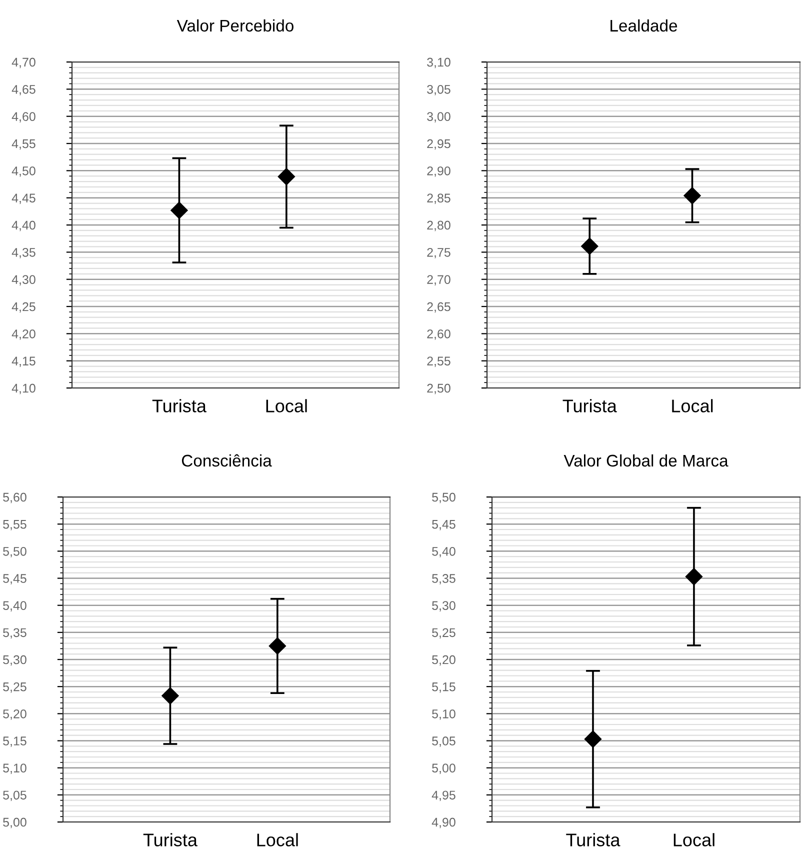 The image size is (804, 854). Describe the element at coordinates (438, 199) in the screenshot. I see `y-tick-label: 2,85` at that location.